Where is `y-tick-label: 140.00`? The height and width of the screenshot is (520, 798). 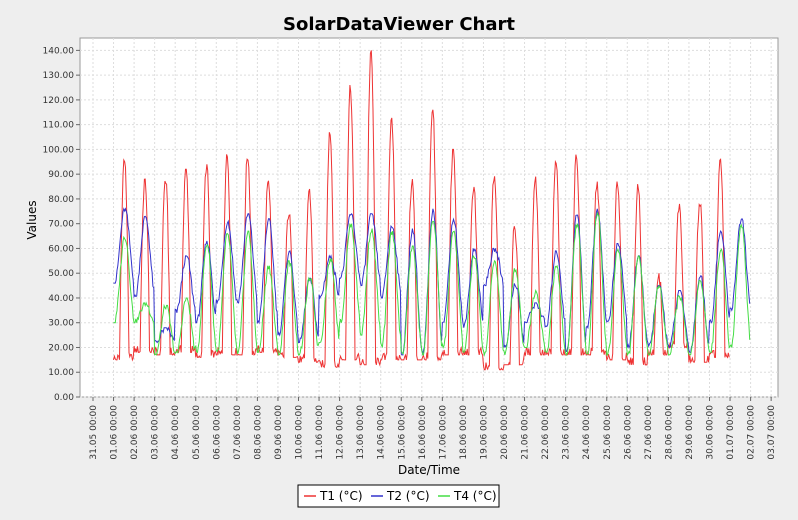
y-tick-label: 140.00 is located at coordinates (59, 51).